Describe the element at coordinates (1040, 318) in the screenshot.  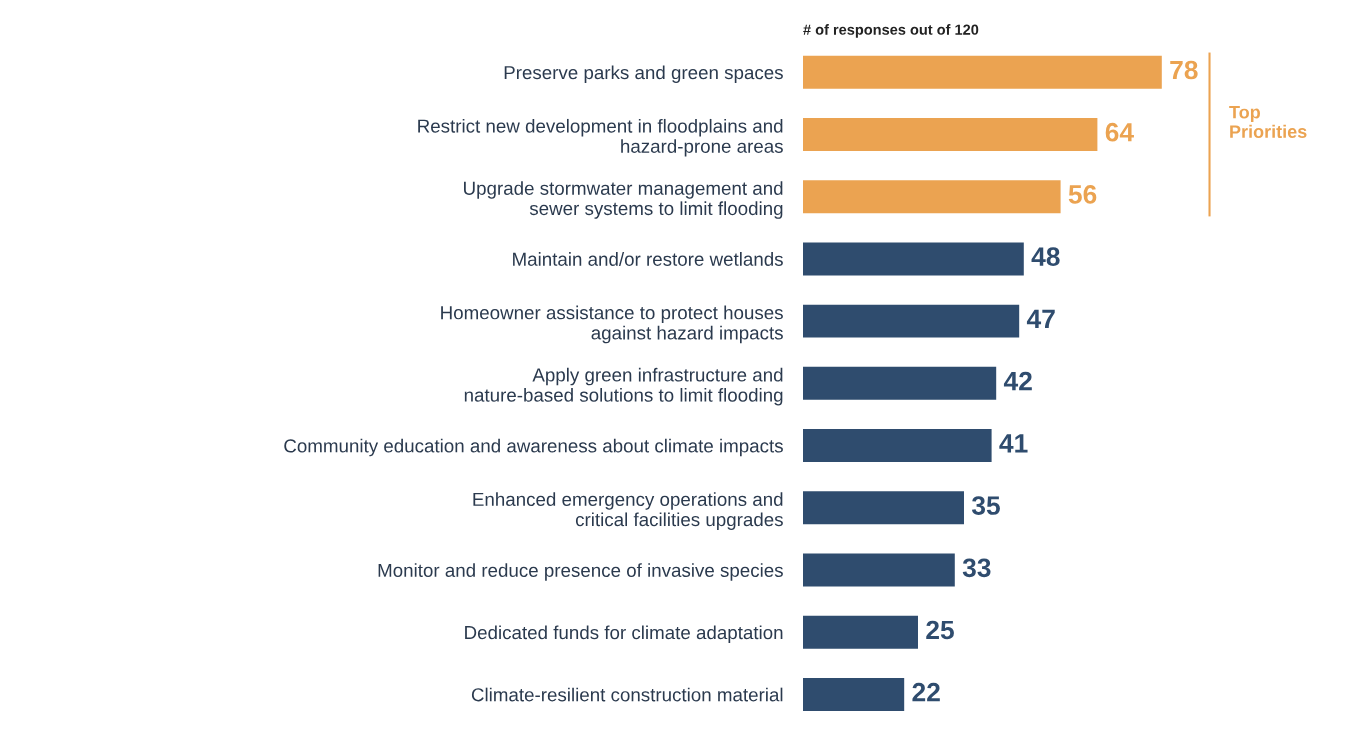
I see `data-label: 47` at that location.